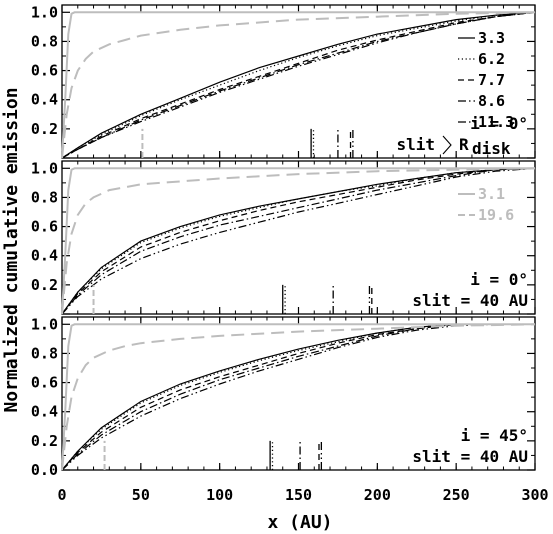 The width and height of the screenshot is (553, 534). I want to click on x-tick-label: 300, so click(534, 495).